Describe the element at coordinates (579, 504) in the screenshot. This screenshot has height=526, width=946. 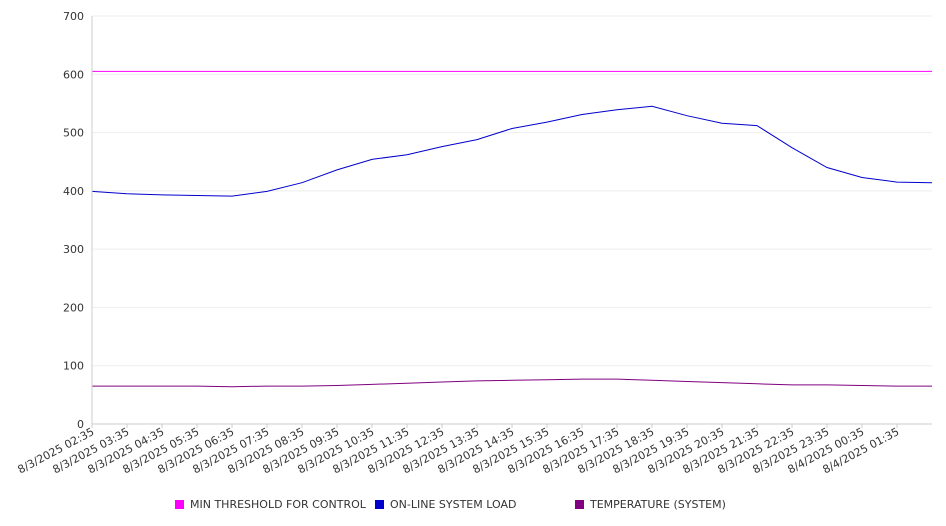
I see `legend-swatch-temperature` at that location.